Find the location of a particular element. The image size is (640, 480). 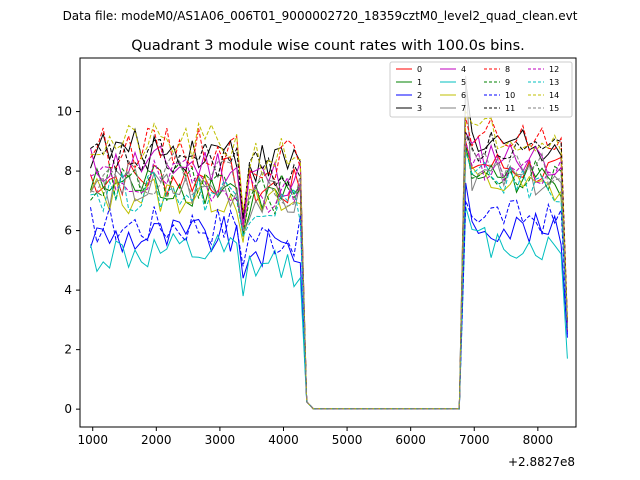

legend-label-6: 6 is located at coordinates (463, 95).